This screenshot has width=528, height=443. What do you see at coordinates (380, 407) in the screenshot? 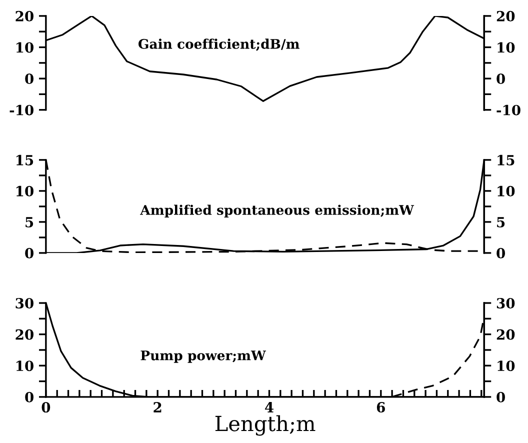
I see `x-tick-label: 6` at bounding box center [380, 407].